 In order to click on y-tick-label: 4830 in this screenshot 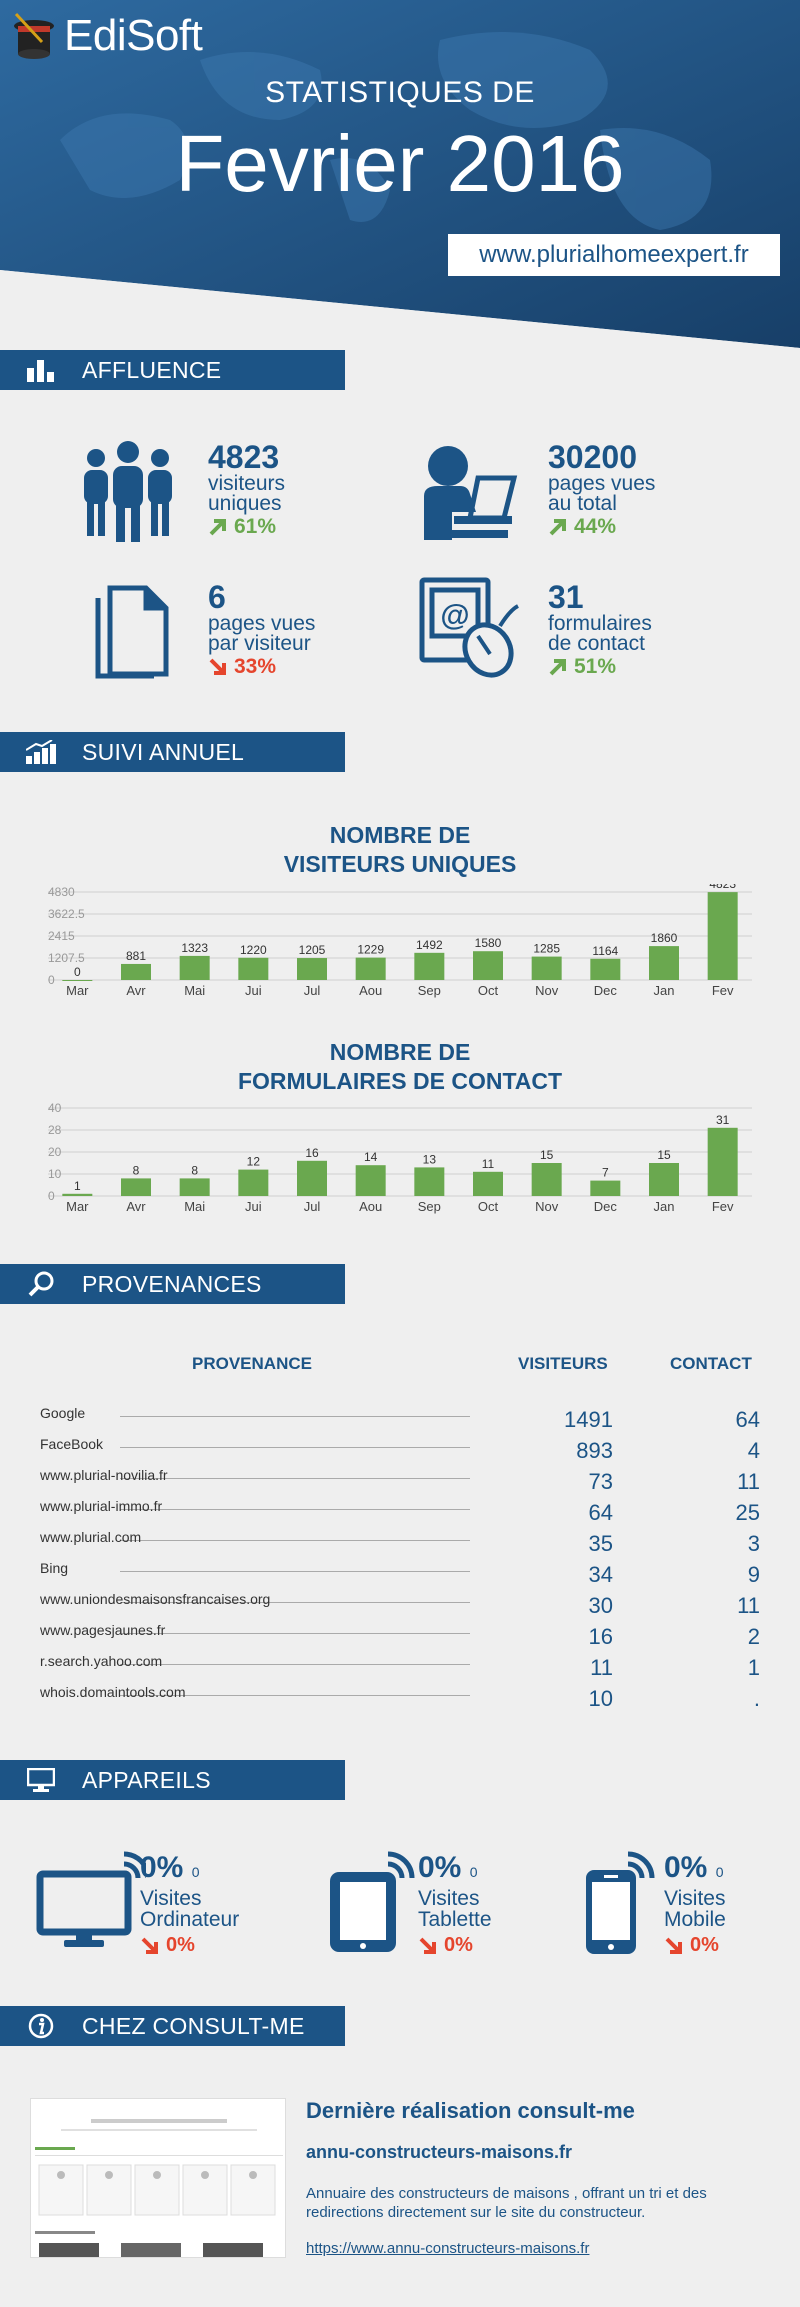, I will do `click(61, 892)`.